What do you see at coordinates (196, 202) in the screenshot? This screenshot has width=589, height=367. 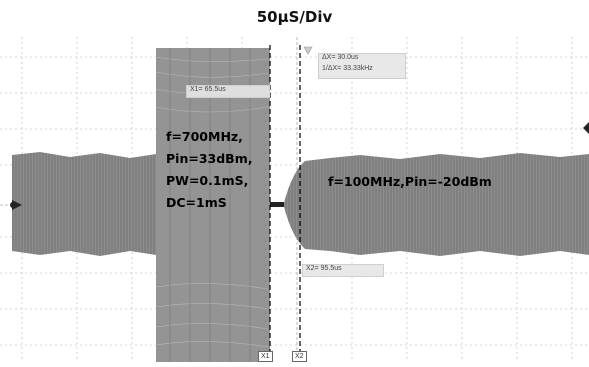 I see `burst-duty-cycle-label: DC=1mS` at bounding box center [196, 202].